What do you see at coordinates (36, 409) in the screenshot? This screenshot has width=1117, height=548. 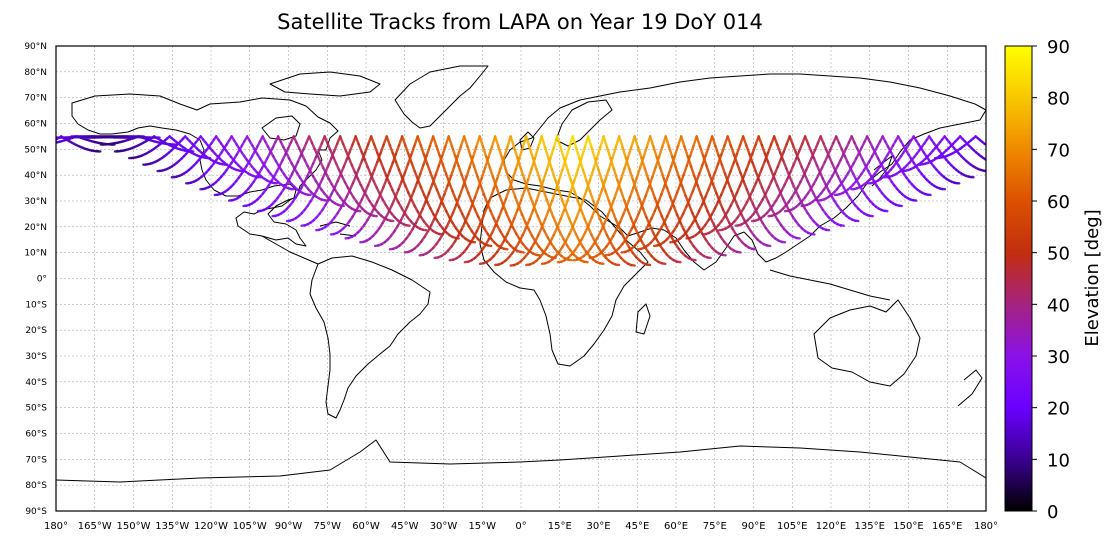 I see `latitude-tick-label: 50°S` at bounding box center [36, 409].